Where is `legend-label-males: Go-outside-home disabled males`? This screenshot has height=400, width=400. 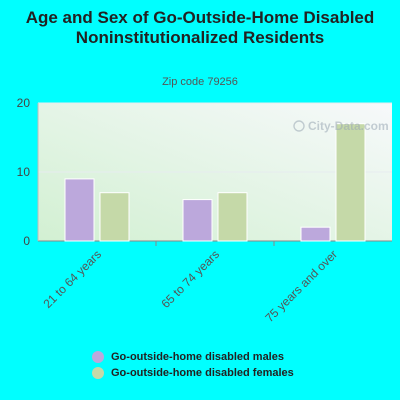
legend-label-males: Go-outside-home disabled males is located at coordinates (197, 357).